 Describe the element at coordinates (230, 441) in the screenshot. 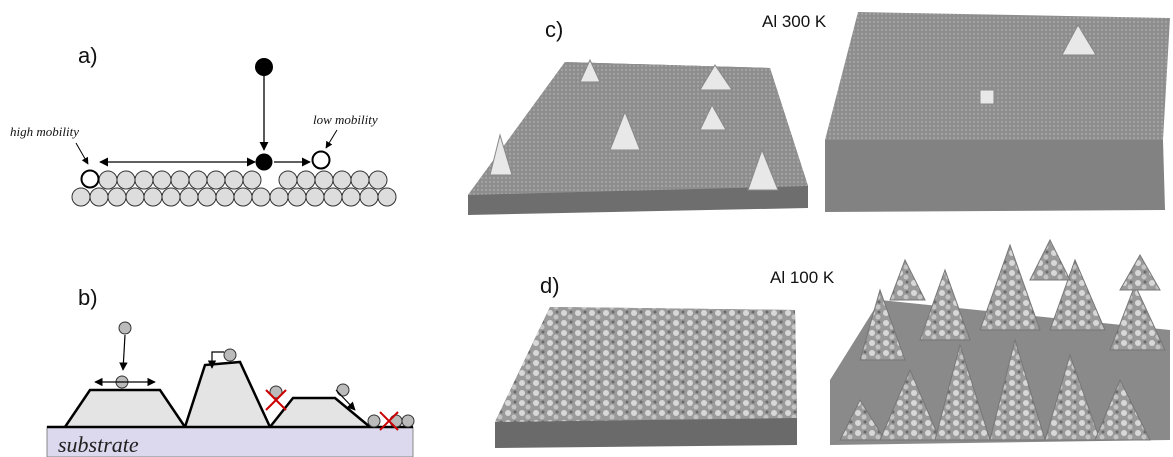

I see `substrate` at that location.